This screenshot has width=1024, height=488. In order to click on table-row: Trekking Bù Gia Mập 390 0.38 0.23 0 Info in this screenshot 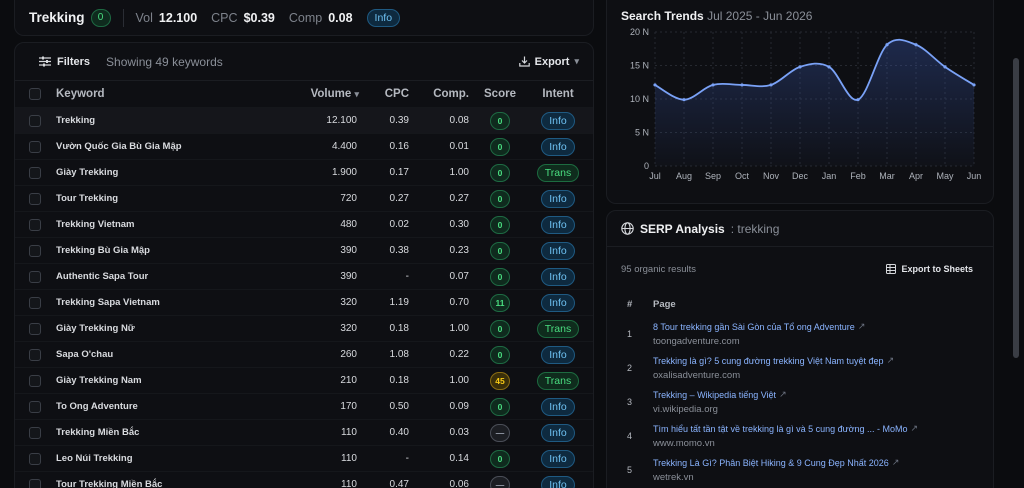, I will do `click(304, 250)`.